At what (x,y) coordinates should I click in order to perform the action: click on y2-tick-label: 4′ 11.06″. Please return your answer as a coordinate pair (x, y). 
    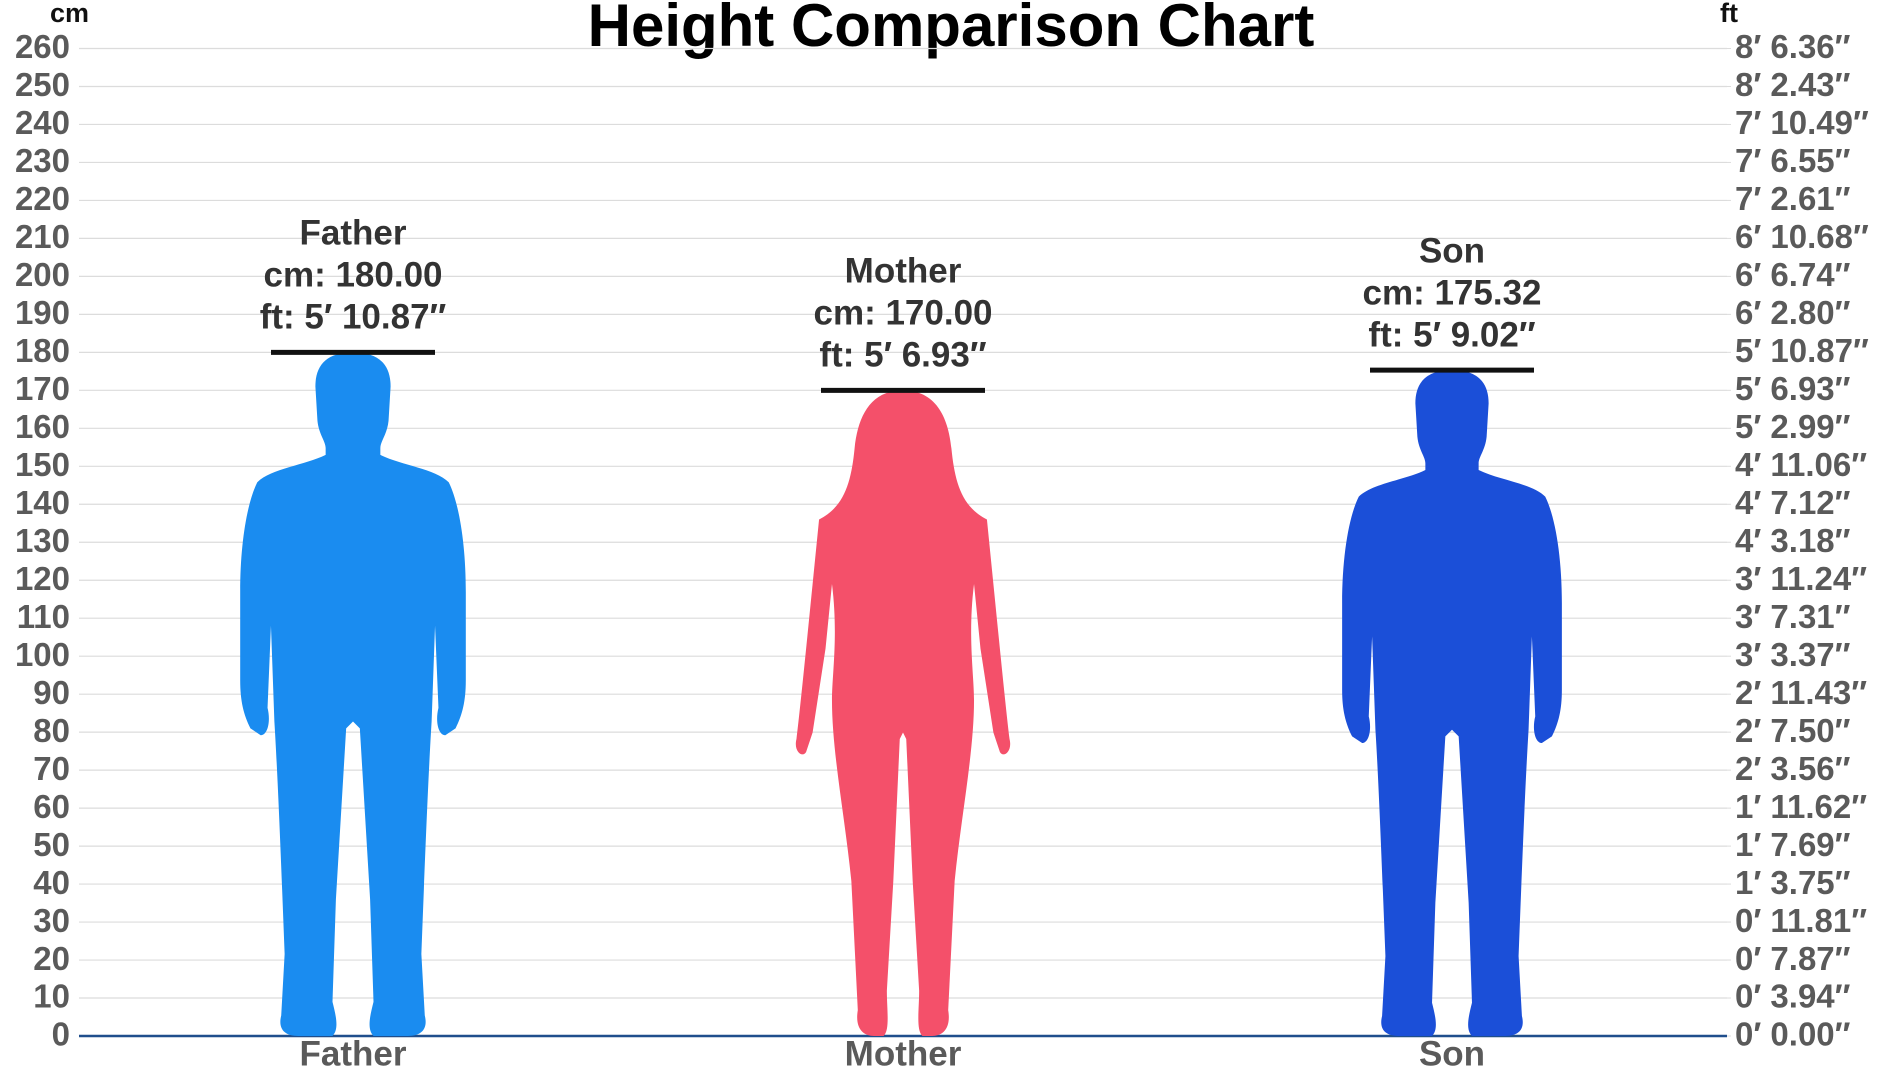
    Looking at the image, I should click on (1801, 464).